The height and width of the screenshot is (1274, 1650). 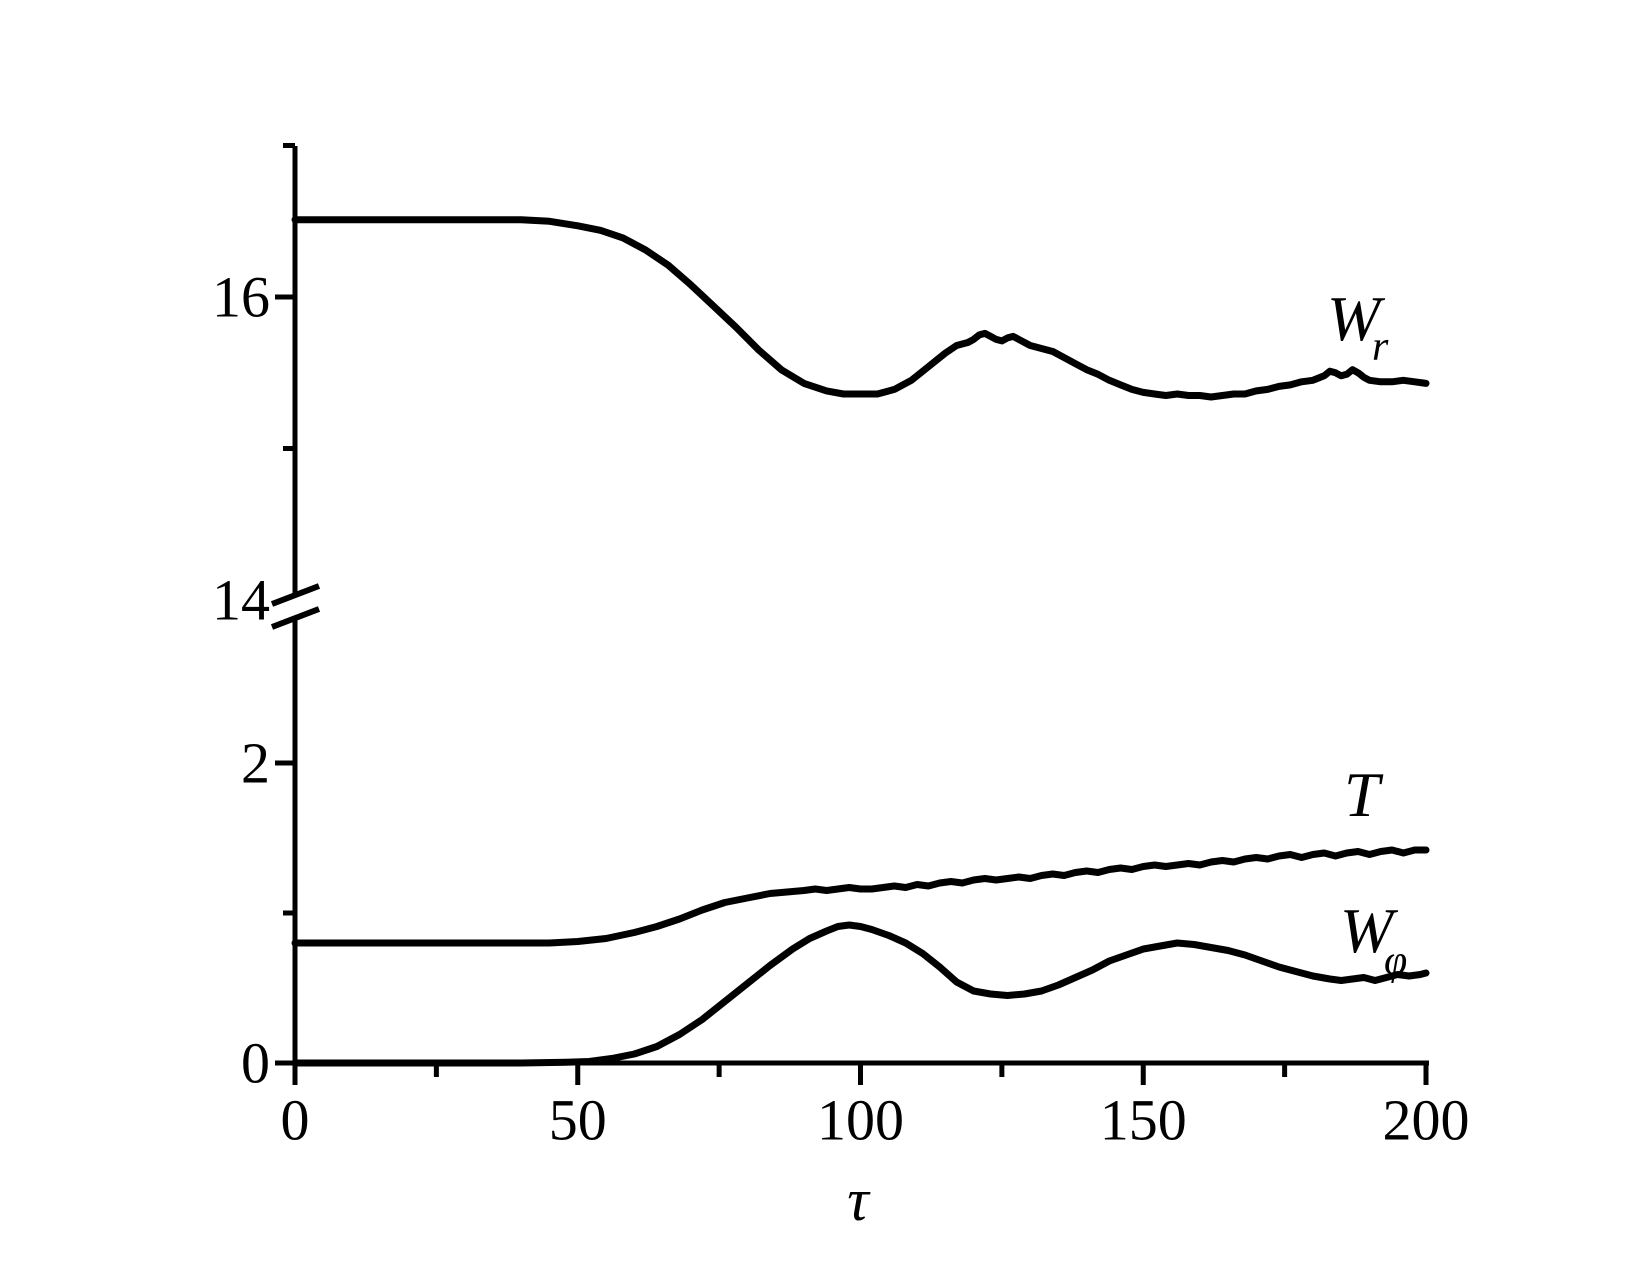 What do you see at coordinates (578, 1120) in the screenshot?
I see `x-tick-label-50: 50` at bounding box center [578, 1120].